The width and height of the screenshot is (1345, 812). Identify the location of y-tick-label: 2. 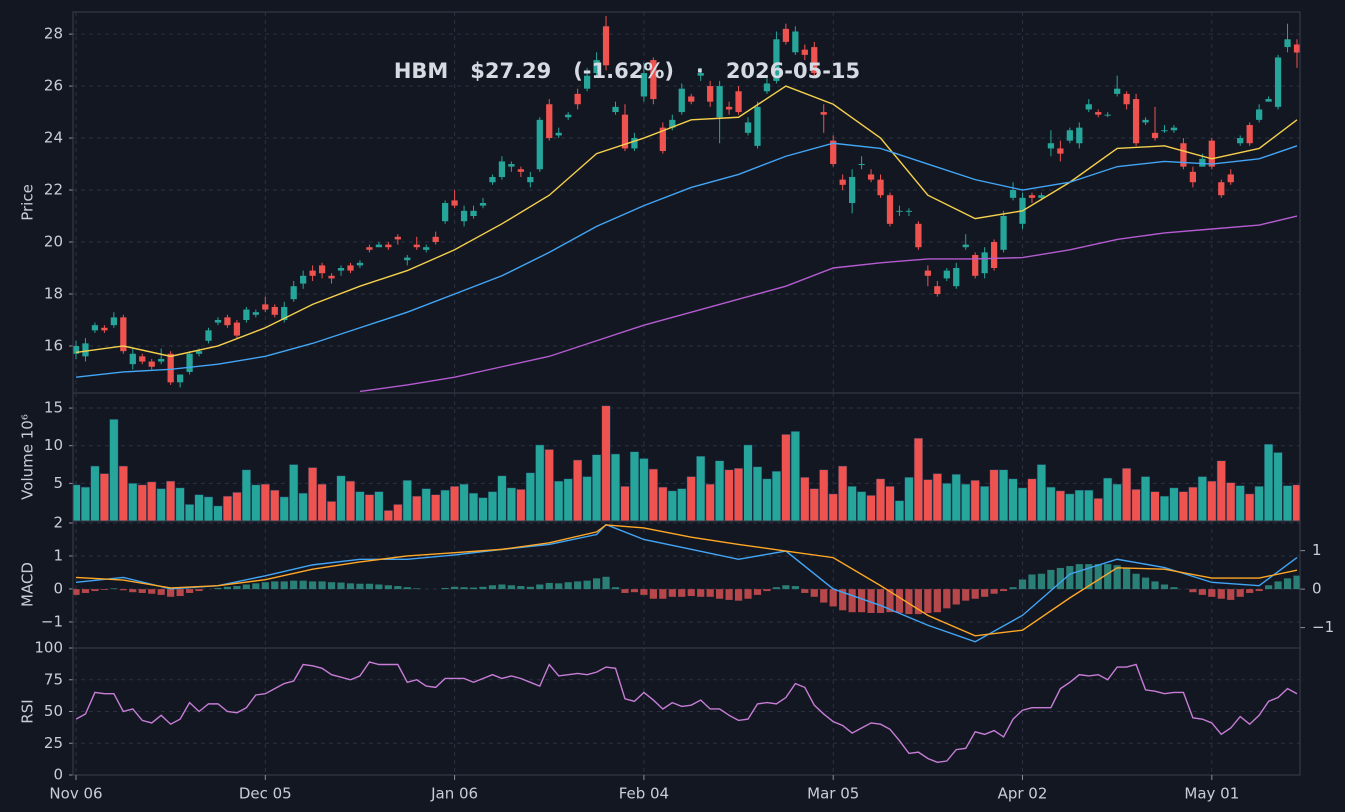
(58, 522).